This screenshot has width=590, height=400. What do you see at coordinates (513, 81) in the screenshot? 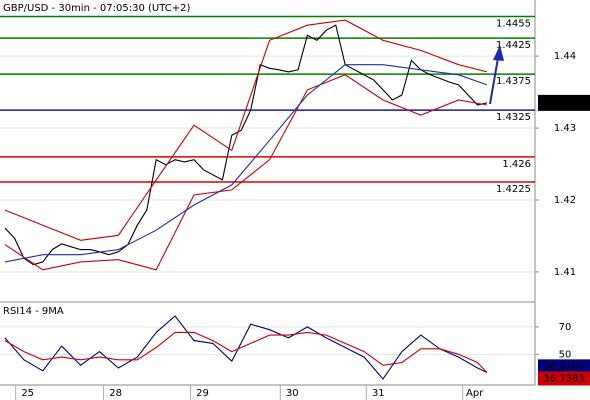
I see `level-label: 1.4375` at bounding box center [513, 81].